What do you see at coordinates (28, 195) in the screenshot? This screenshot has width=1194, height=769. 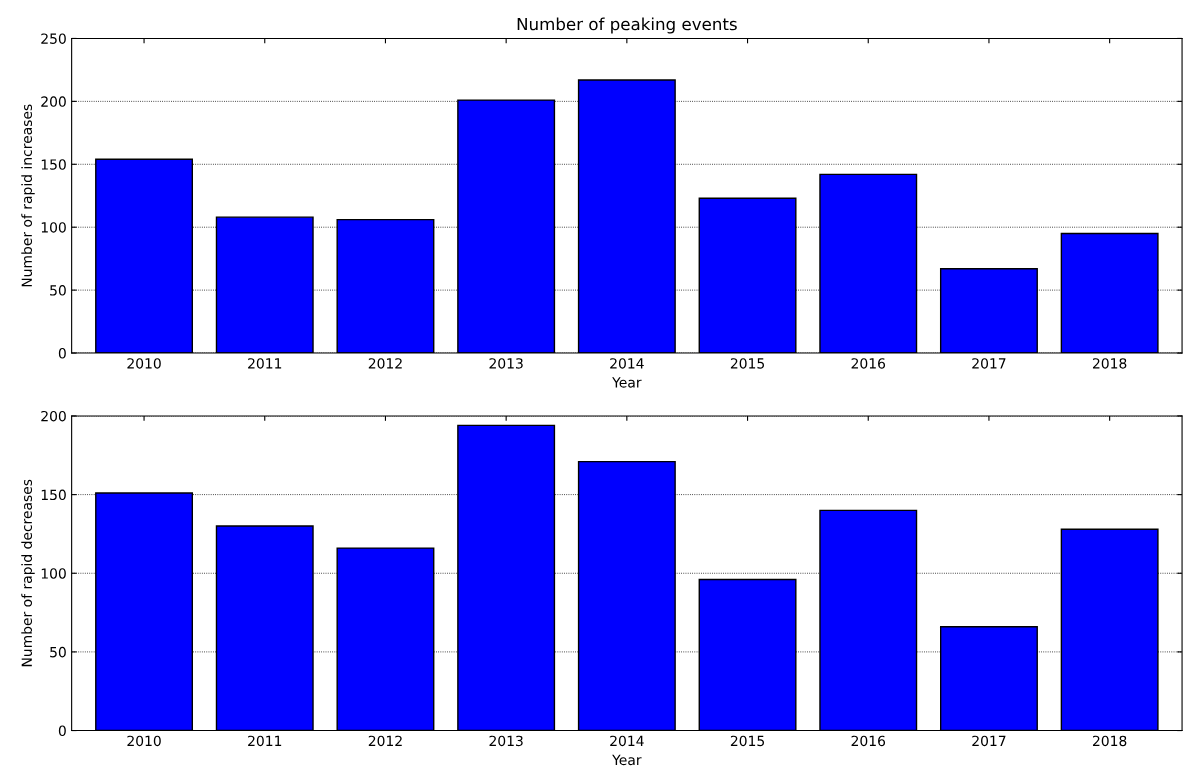 I see `y-axis-title: Number of rapid increases` at bounding box center [28, 195].